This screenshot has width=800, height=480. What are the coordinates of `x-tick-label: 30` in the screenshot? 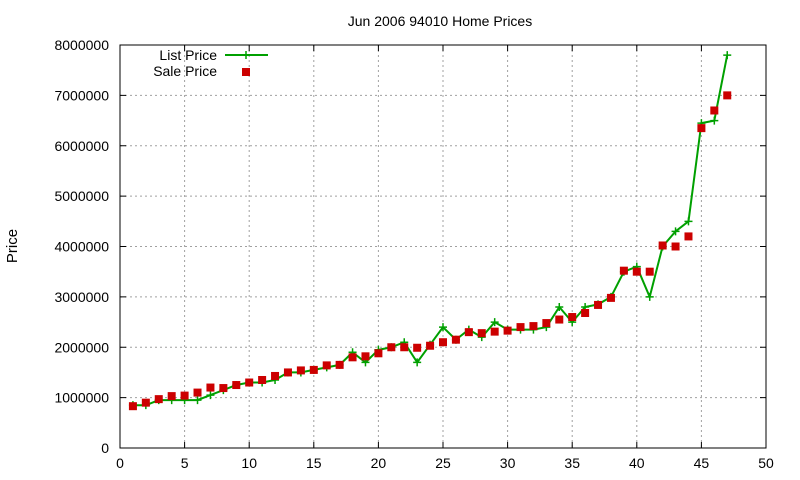 It's located at (508, 463).